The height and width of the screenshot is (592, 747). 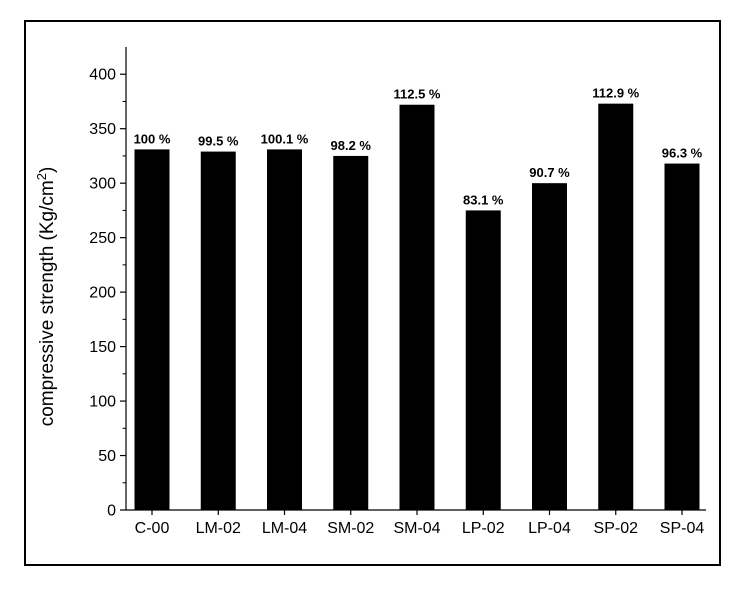 What do you see at coordinates (549, 528) in the screenshot?
I see `x-tick-label-lp-04: LP-04` at bounding box center [549, 528].